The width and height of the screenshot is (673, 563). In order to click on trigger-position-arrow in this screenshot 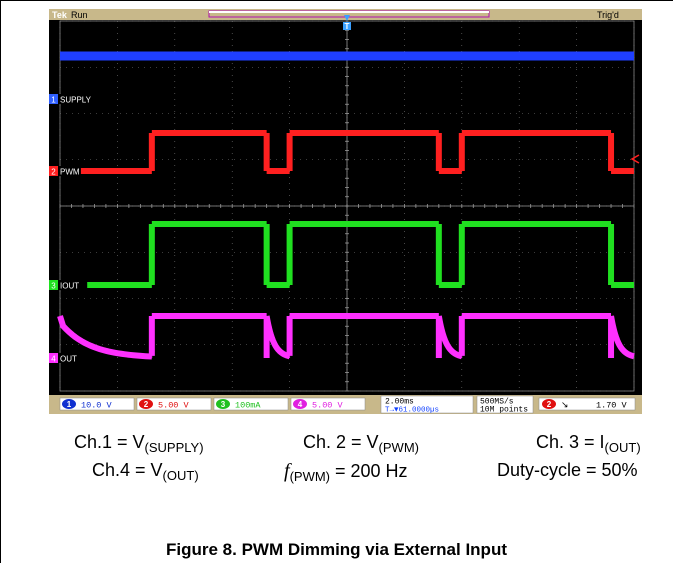, I will do `click(347, 18)`.